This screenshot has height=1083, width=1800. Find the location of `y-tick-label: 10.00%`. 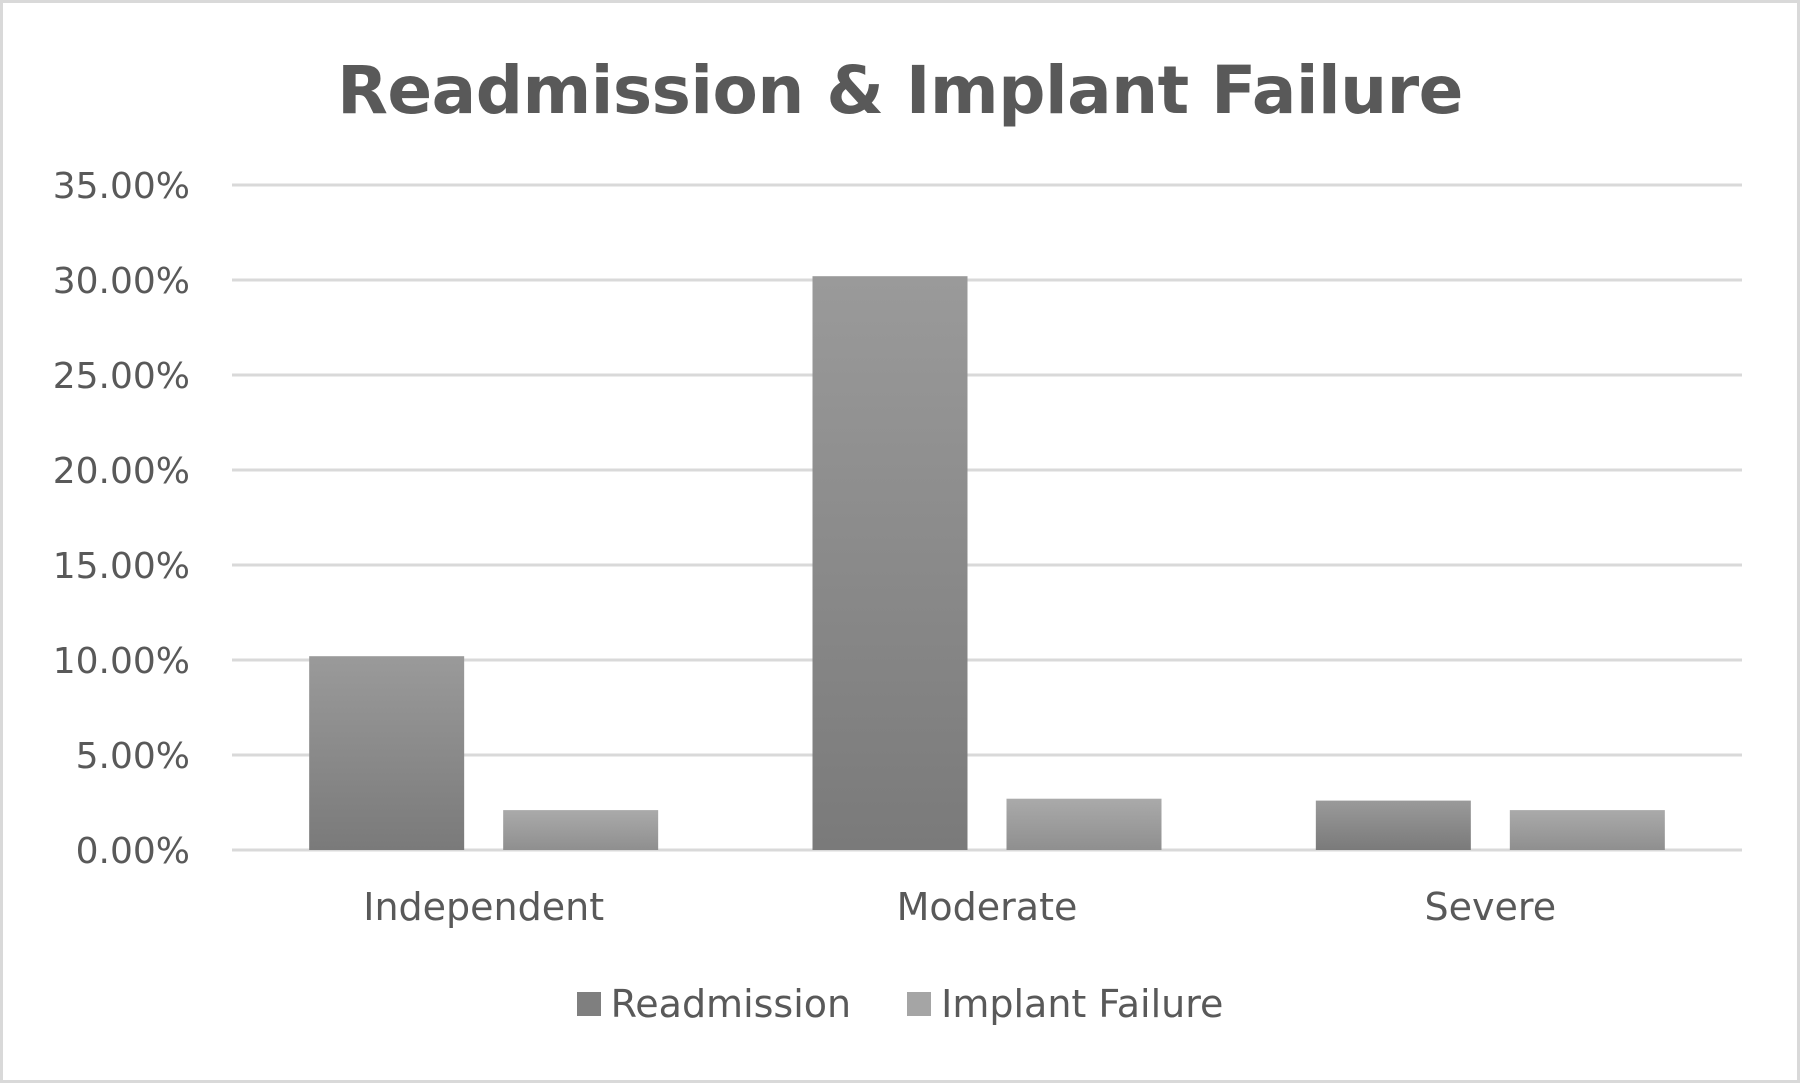

y-tick-label: 10.00% is located at coordinates (121, 661).